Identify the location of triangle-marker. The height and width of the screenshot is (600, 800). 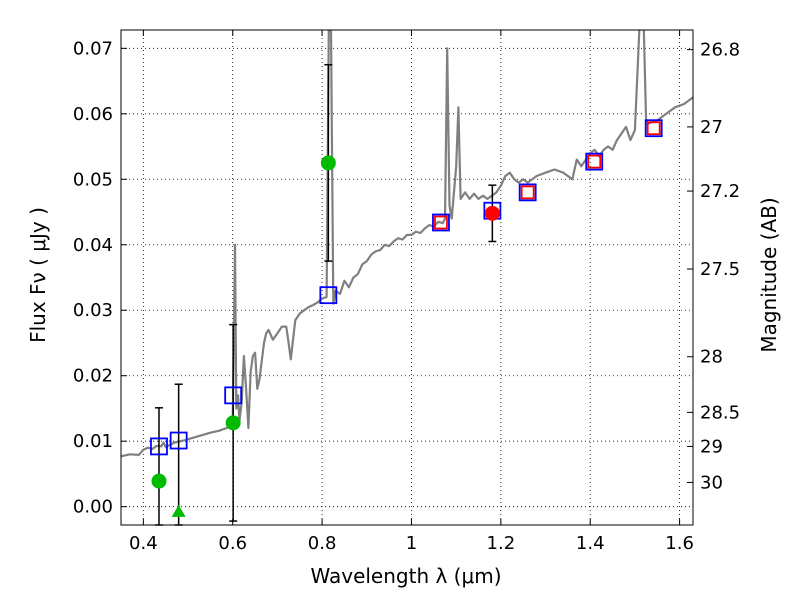
(178, 510).